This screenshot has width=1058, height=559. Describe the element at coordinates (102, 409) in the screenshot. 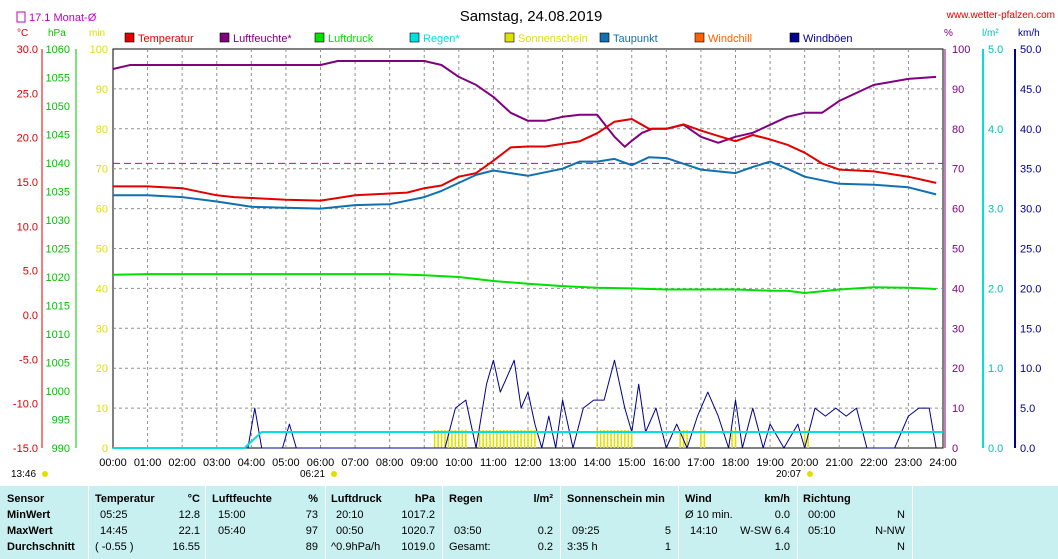

I see `min-tick-label: 10` at that location.